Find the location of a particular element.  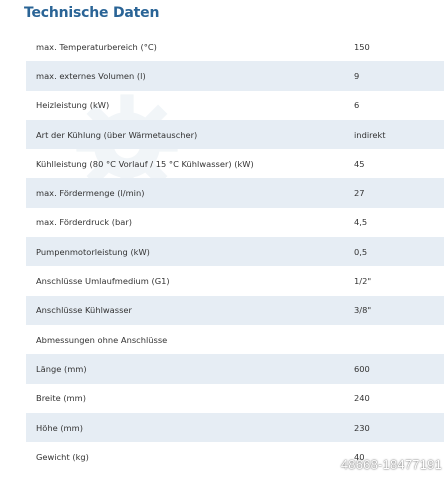

row-value: 1/2" is located at coordinates (363, 281).